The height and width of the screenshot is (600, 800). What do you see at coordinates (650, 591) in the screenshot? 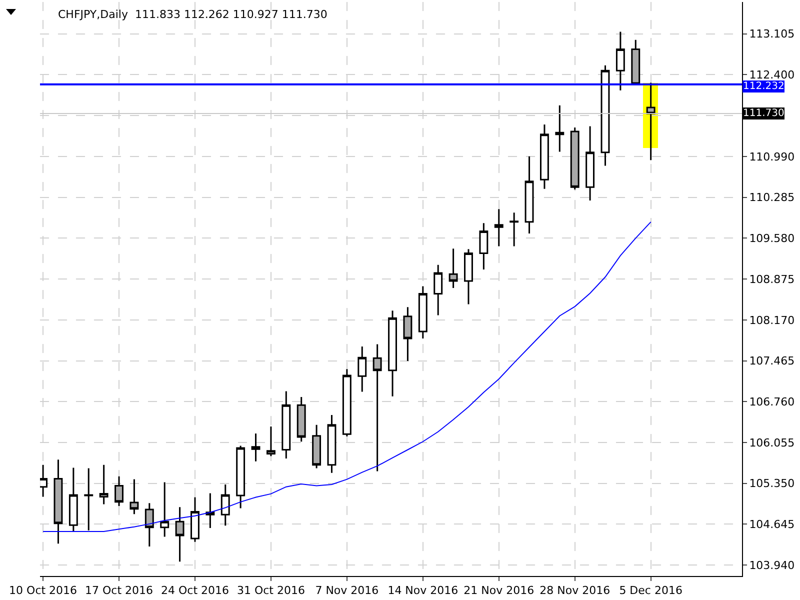
I see `x-tick-label: 5 Dec 2016` at bounding box center [650, 591].